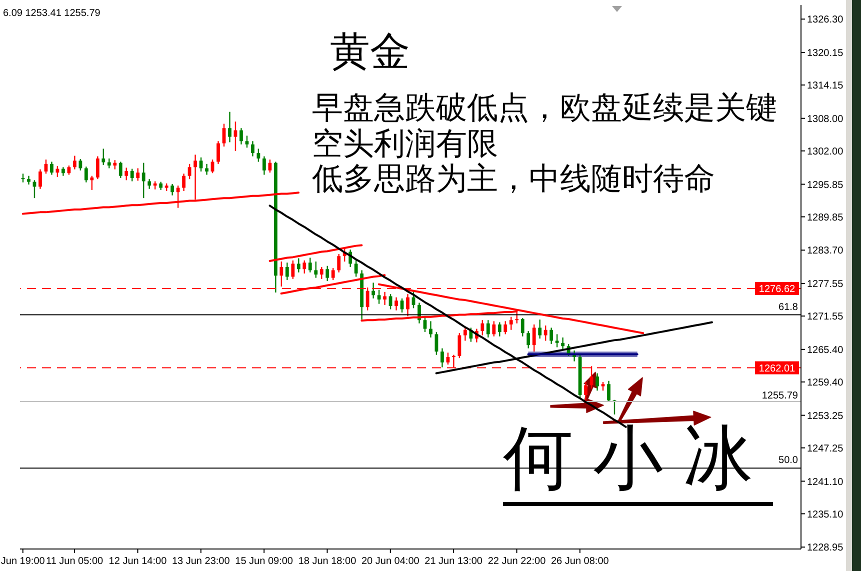 This screenshot has height=571, width=861. Describe the element at coordinates (777, 368) in the screenshot. I see `ref-line-label: 1262.01` at that location.